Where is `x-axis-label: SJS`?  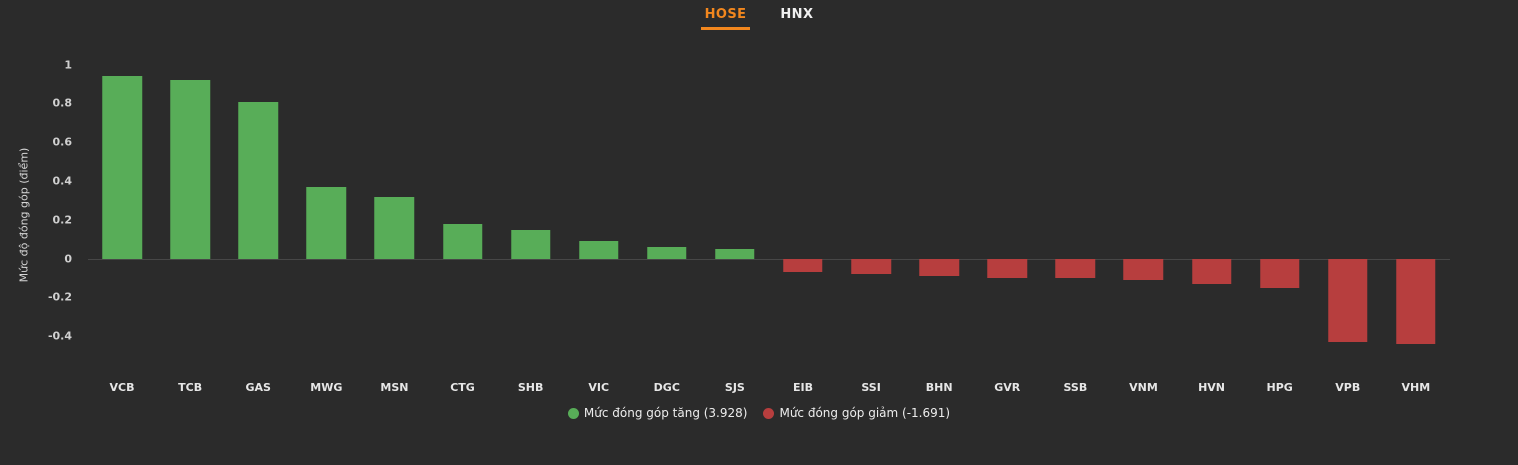 x-axis-label: SJS is located at coordinates (734, 387).